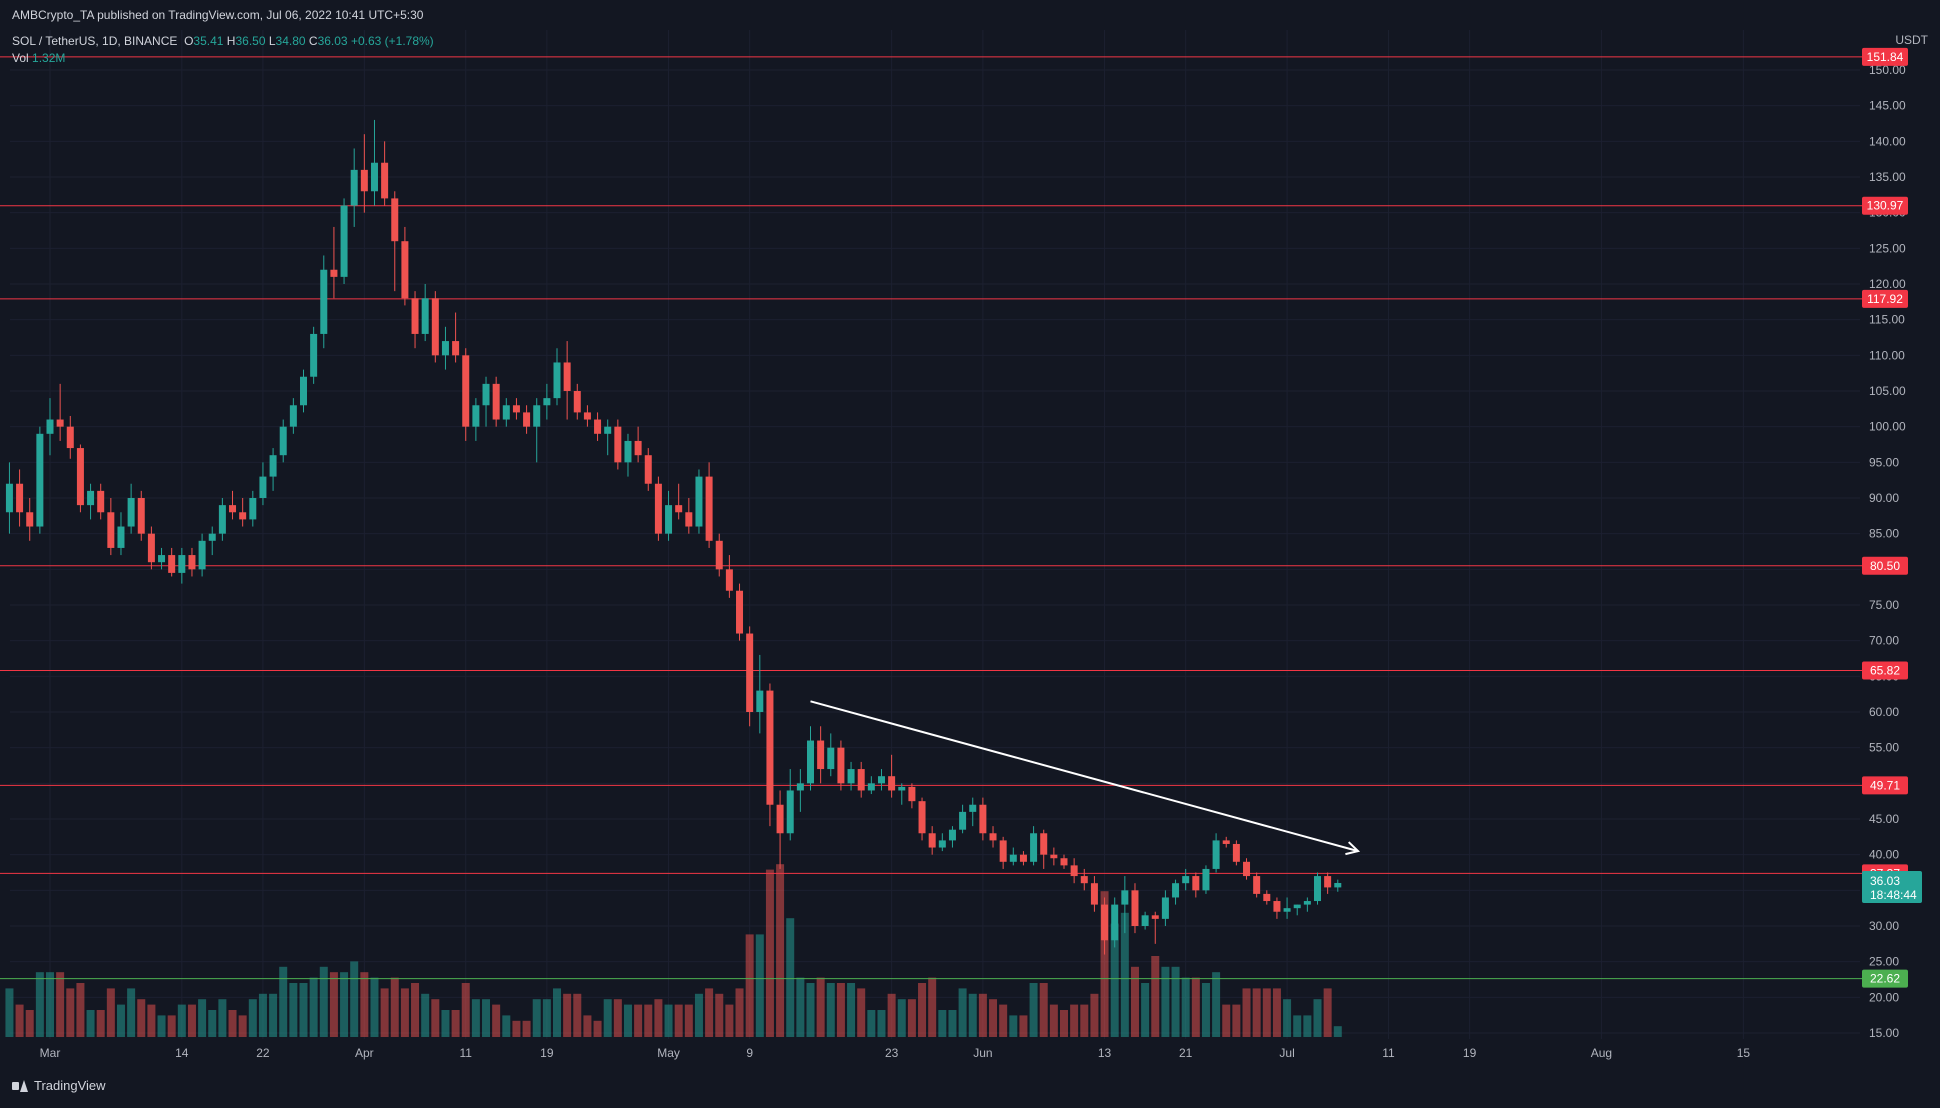  I want to click on tradingview-footer: TradingView, so click(59, 1085).